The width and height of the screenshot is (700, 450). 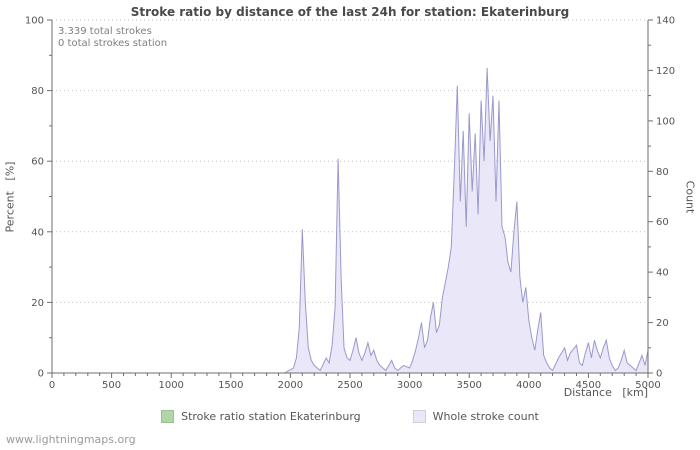 What do you see at coordinates (271, 416) in the screenshot?
I see `legend-label-stroke-ratio: Stroke ratio station Ekaterinburg` at bounding box center [271, 416].